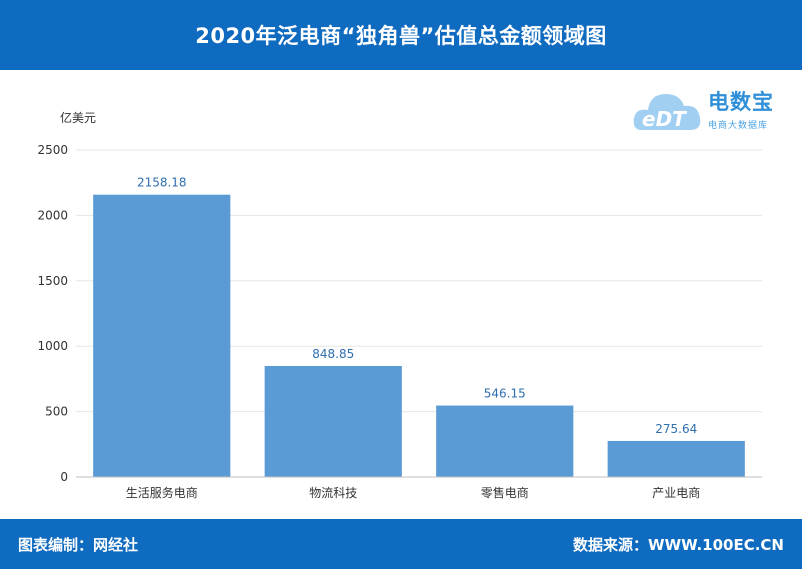 The width and height of the screenshot is (802, 569). Describe the element at coordinates (64, 477) in the screenshot. I see `y-tick-label: 0` at that location.